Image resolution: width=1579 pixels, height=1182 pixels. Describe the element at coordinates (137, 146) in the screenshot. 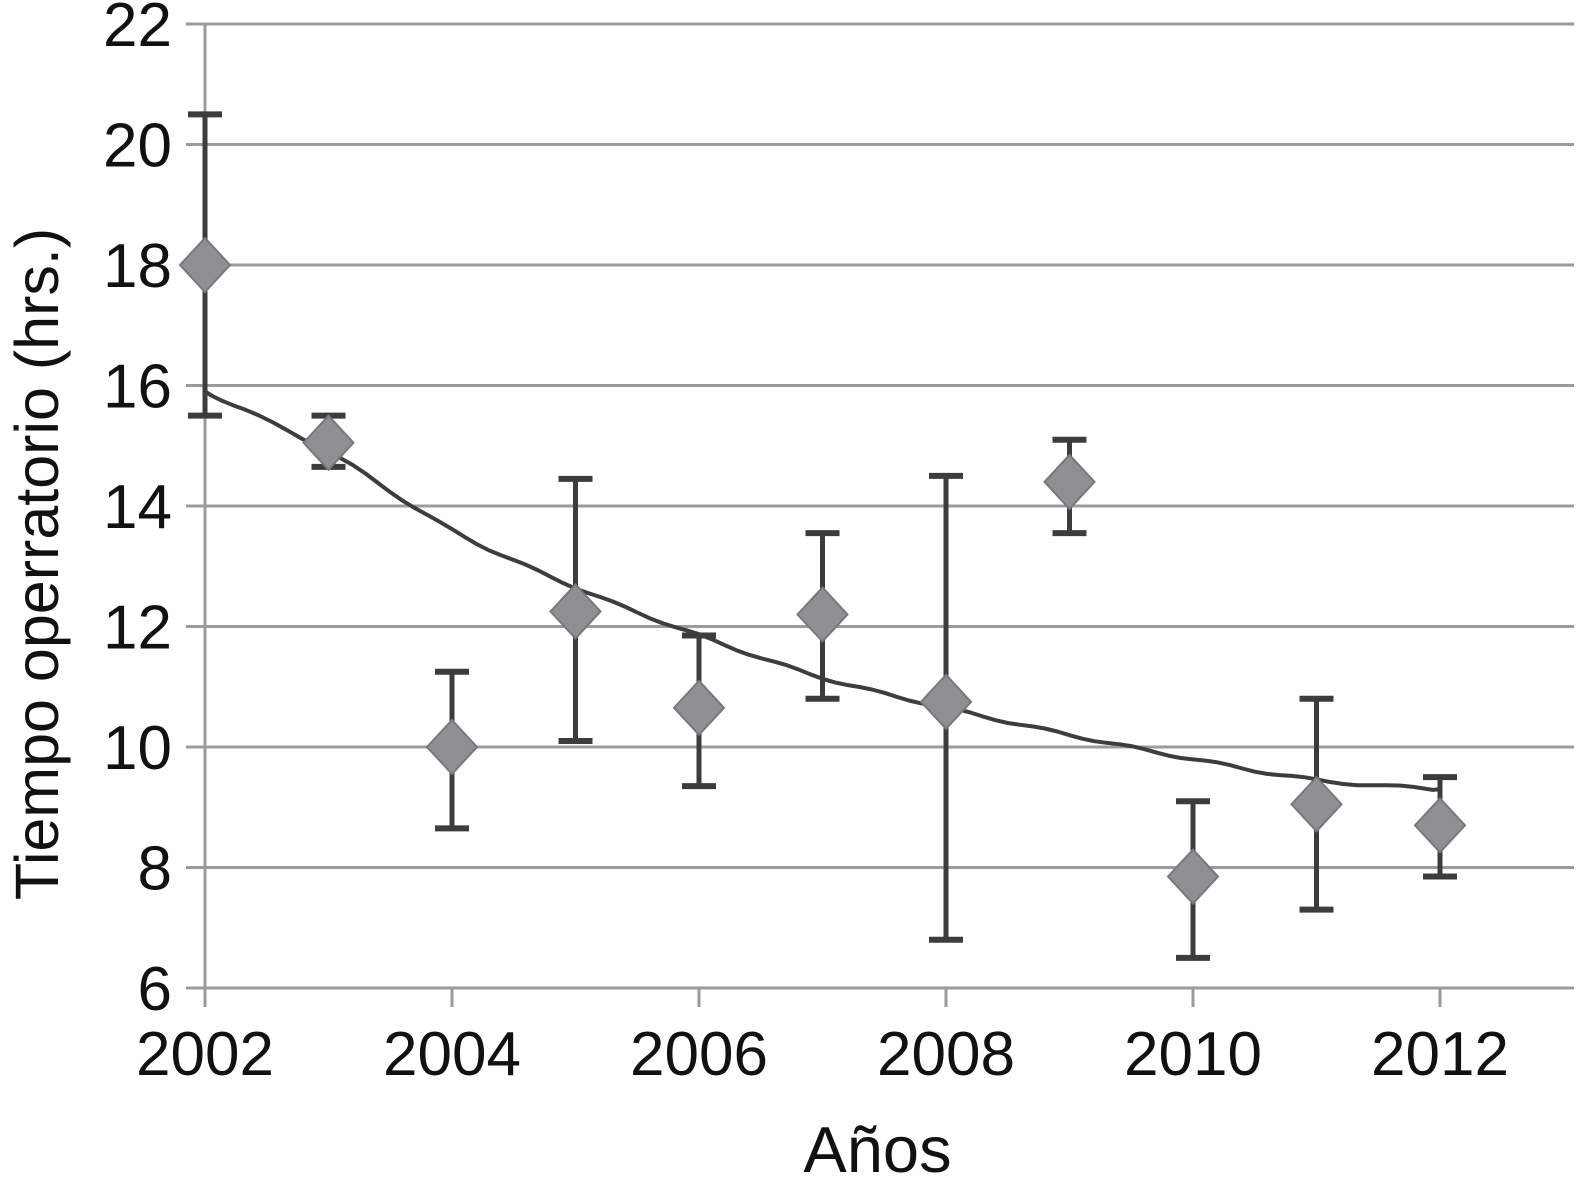

I see `y-tick-label-20: 20` at that location.